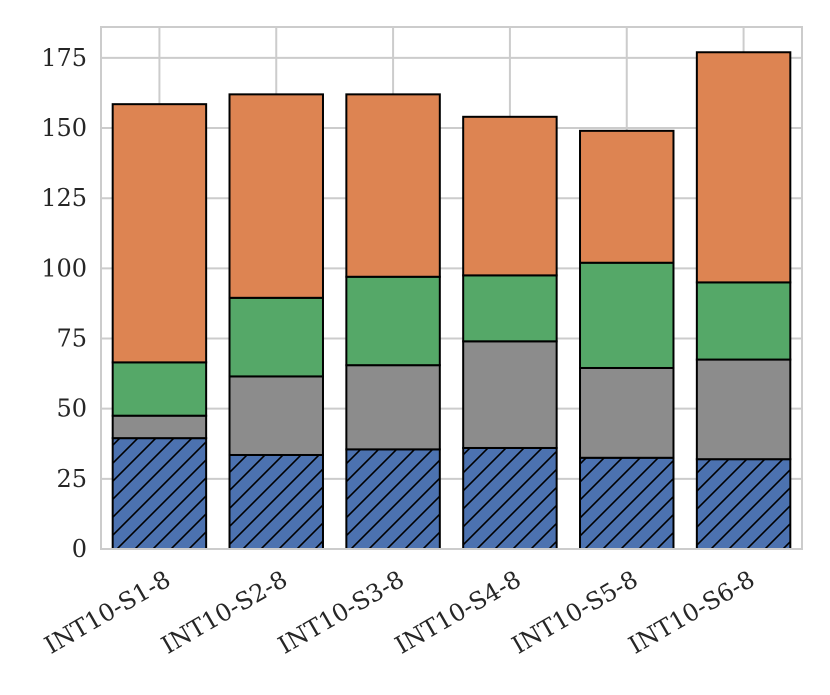 The height and width of the screenshot is (695, 830). I want to click on y-axis-ticks: 0 25 50 75 100 125 150 175, so click(64, 303).